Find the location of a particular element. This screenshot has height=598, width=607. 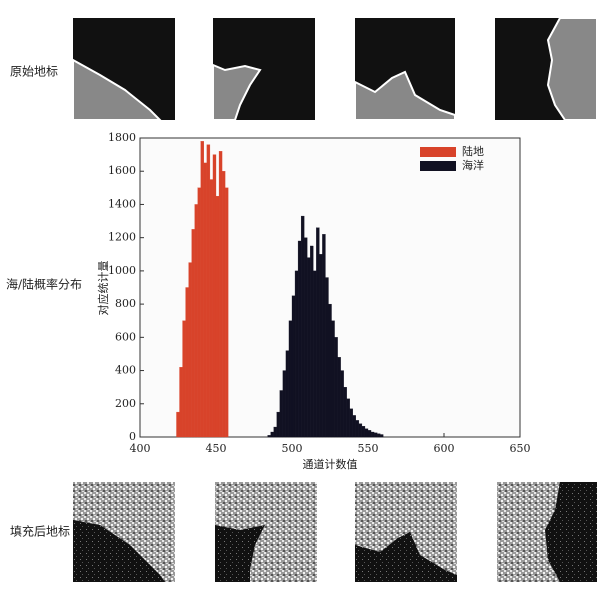

legend-label: 海洋 is located at coordinates (473, 165).